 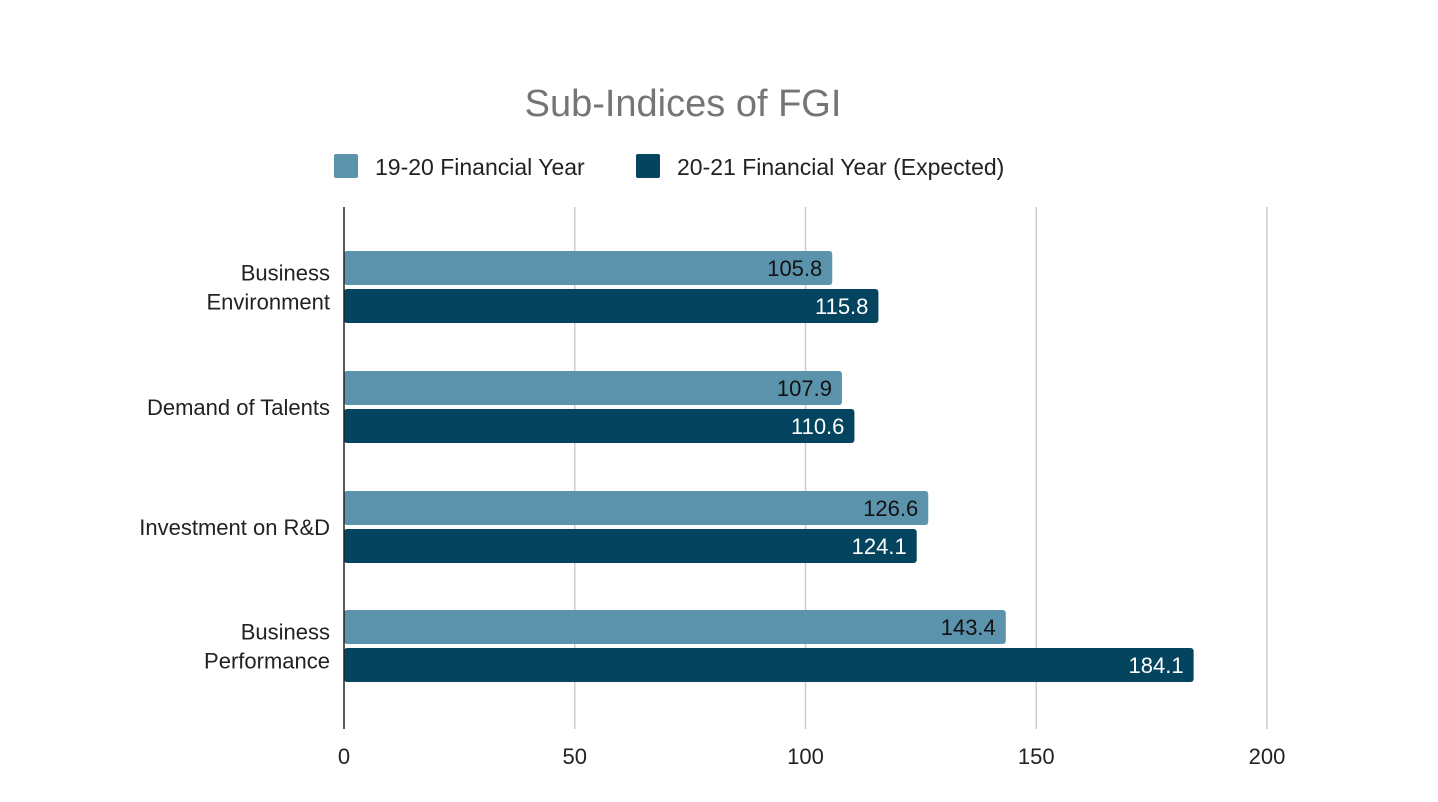 What do you see at coordinates (234, 527) in the screenshot?
I see `category-label: Investment on R&D` at bounding box center [234, 527].